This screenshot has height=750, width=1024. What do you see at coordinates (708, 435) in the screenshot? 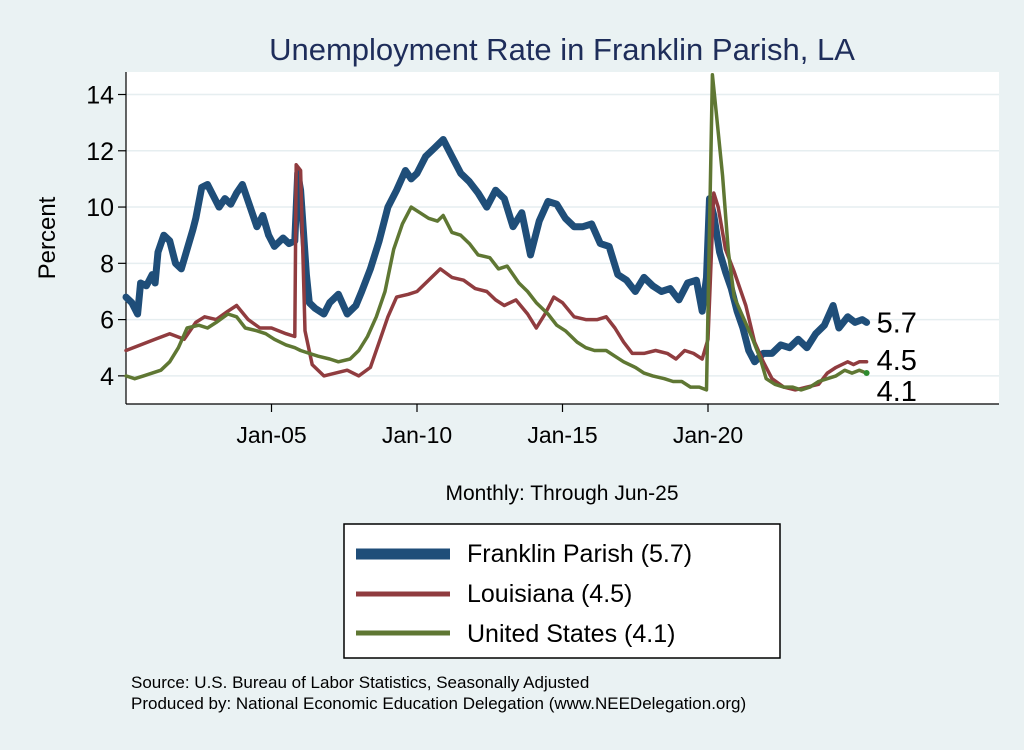
I see `x-tick-label: Jan-20` at bounding box center [708, 435].